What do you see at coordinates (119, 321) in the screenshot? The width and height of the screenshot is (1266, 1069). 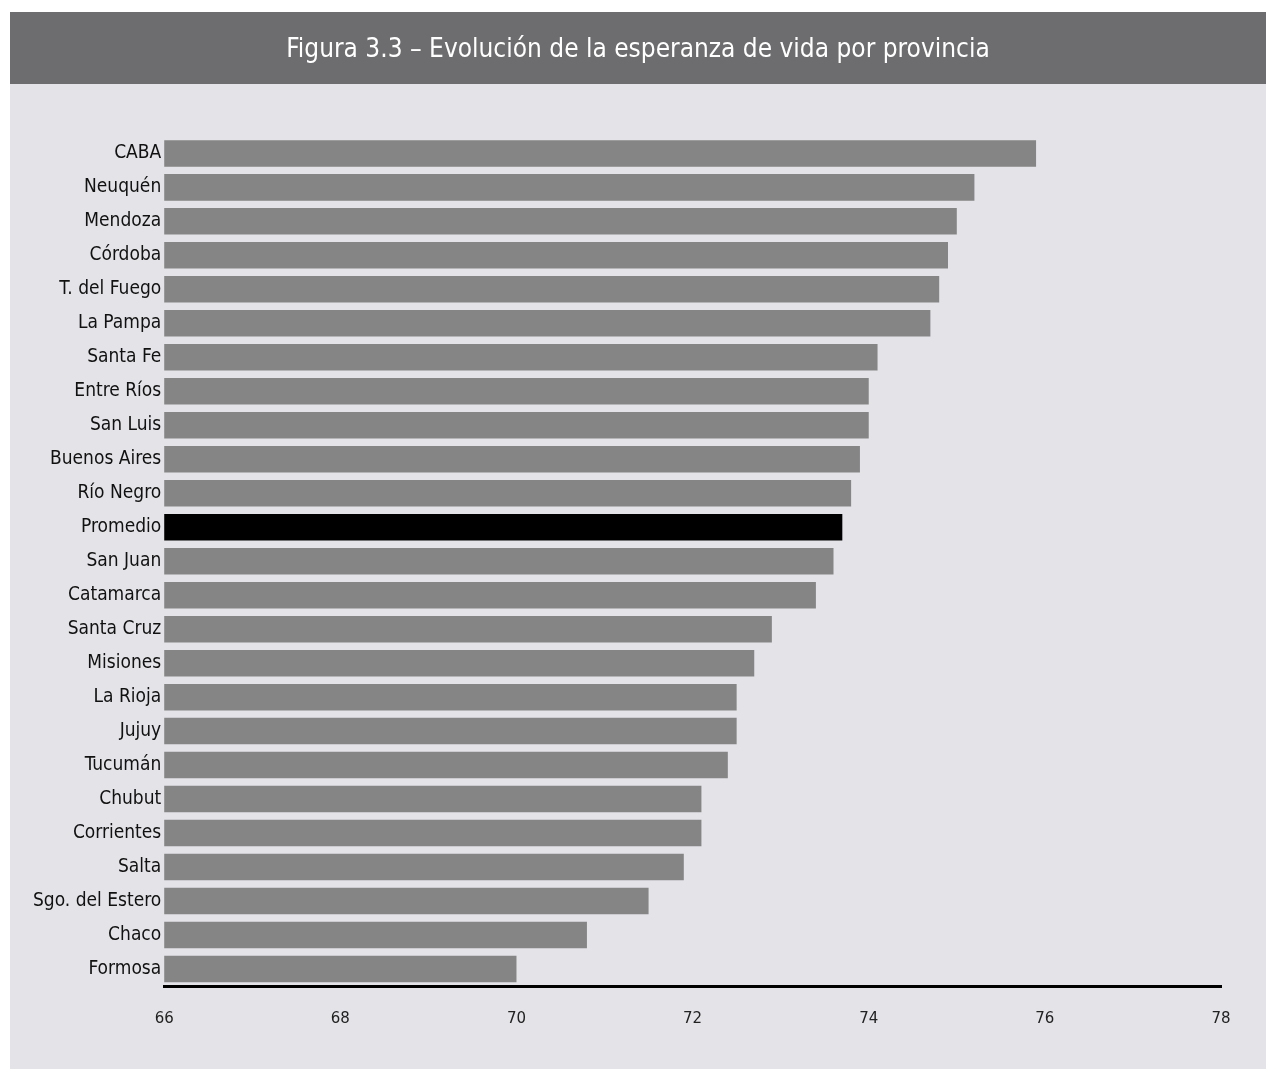 I see `y-tick-label: La Pampa` at bounding box center [119, 321].